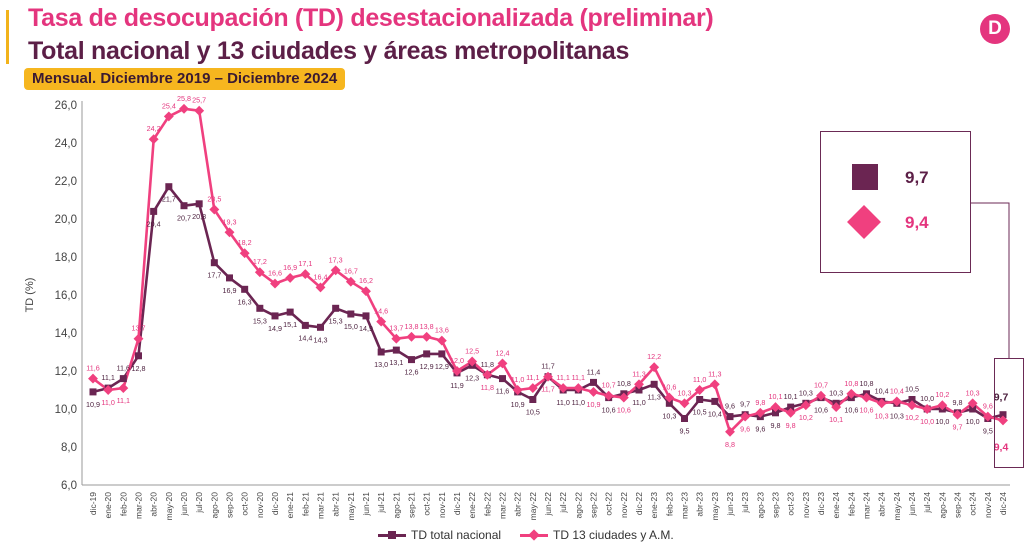 This screenshot has width=1024, height=549. I want to click on data-label-ciudades: 10,6, so click(867, 410).